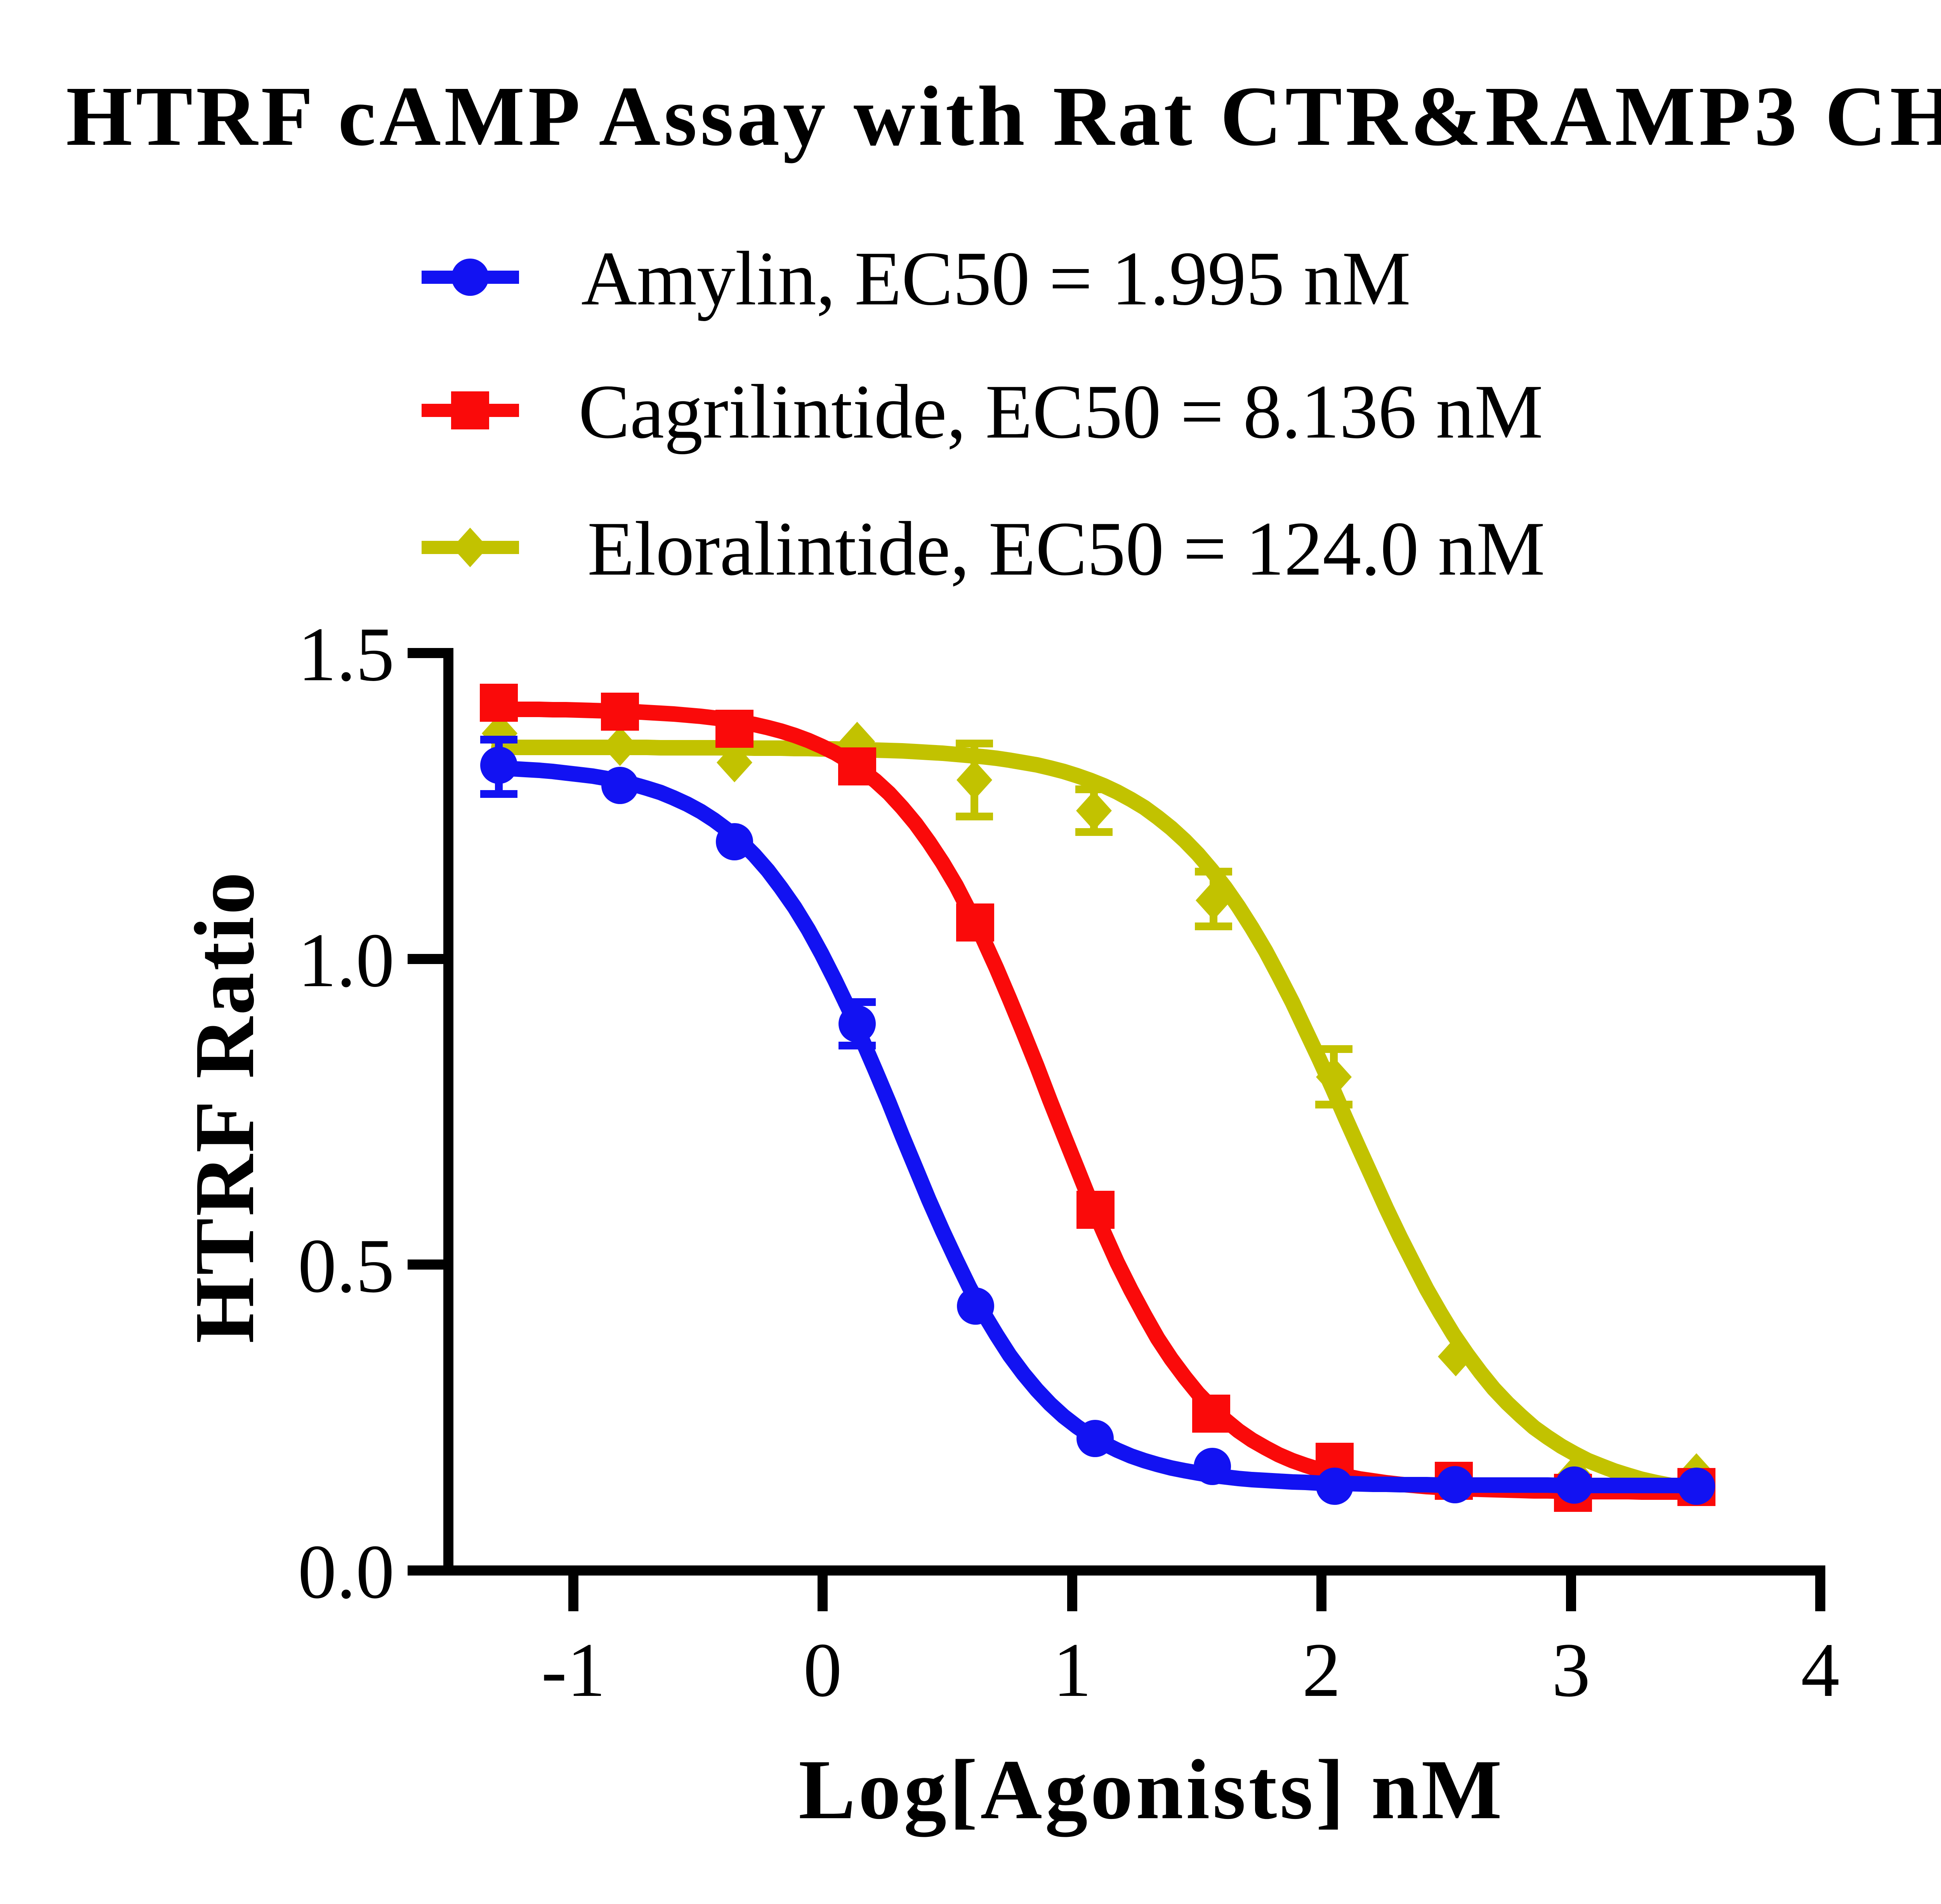  Describe the element at coordinates (1150, 1790) in the screenshot. I see `svg-text: Log[Agonists] nM` at that location.